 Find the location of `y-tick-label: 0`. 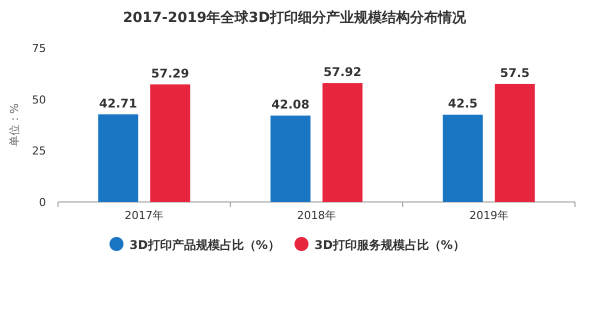

y-tick-label: 0 is located at coordinates (42, 202).